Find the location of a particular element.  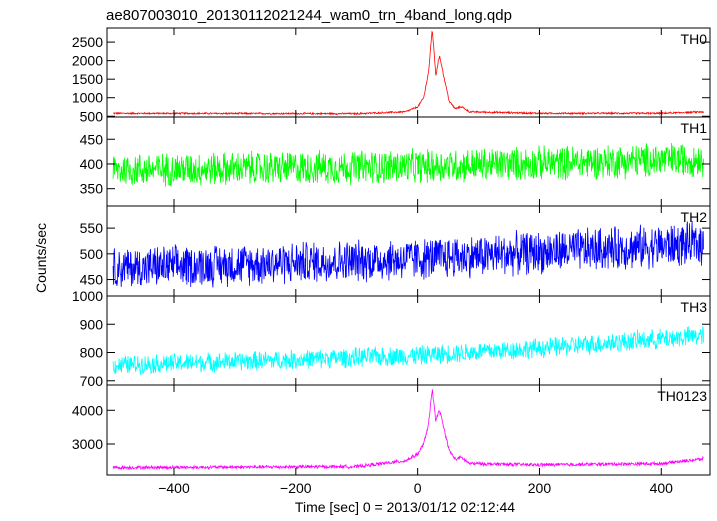

y-tick-label-th3: 1000 is located at coordinates (87, 296).